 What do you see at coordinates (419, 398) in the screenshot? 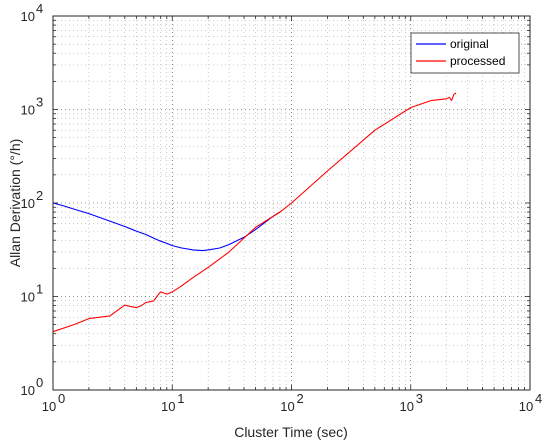
I see `x-tick-label-exponent: 3` at bounding box center [419, 398].